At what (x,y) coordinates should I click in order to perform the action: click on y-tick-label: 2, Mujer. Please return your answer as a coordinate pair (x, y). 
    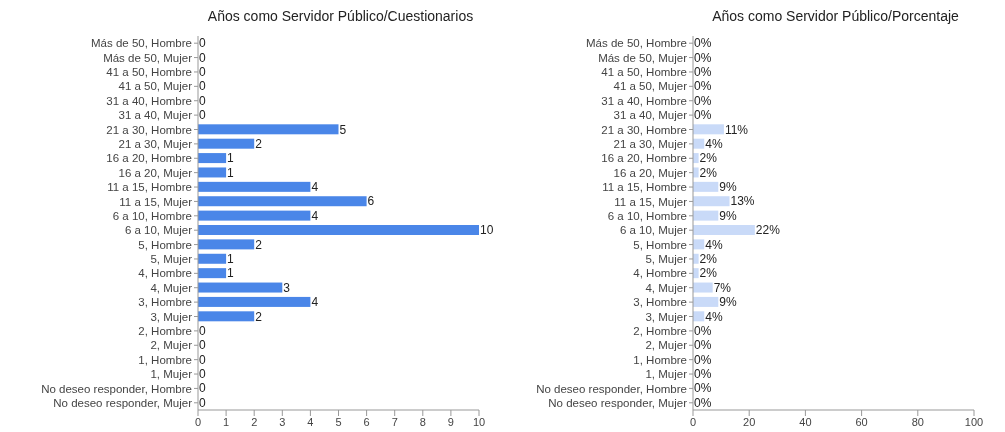
    Looking at the image, I should click on (666, 345).